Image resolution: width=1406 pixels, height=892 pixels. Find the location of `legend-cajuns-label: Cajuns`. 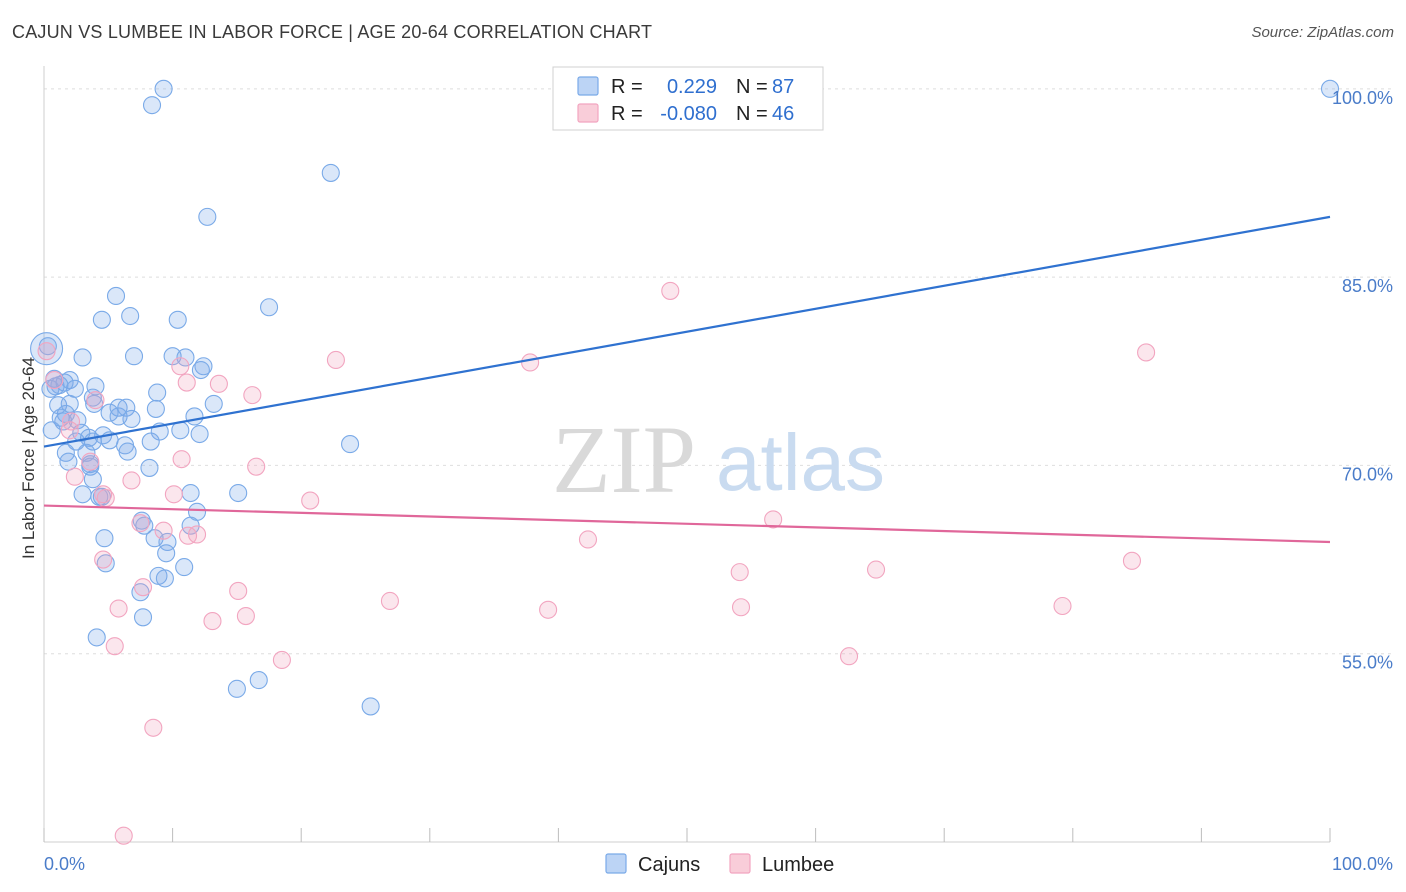

legend-cajuns-label: Cajuns is located at coordinates (669, 865).